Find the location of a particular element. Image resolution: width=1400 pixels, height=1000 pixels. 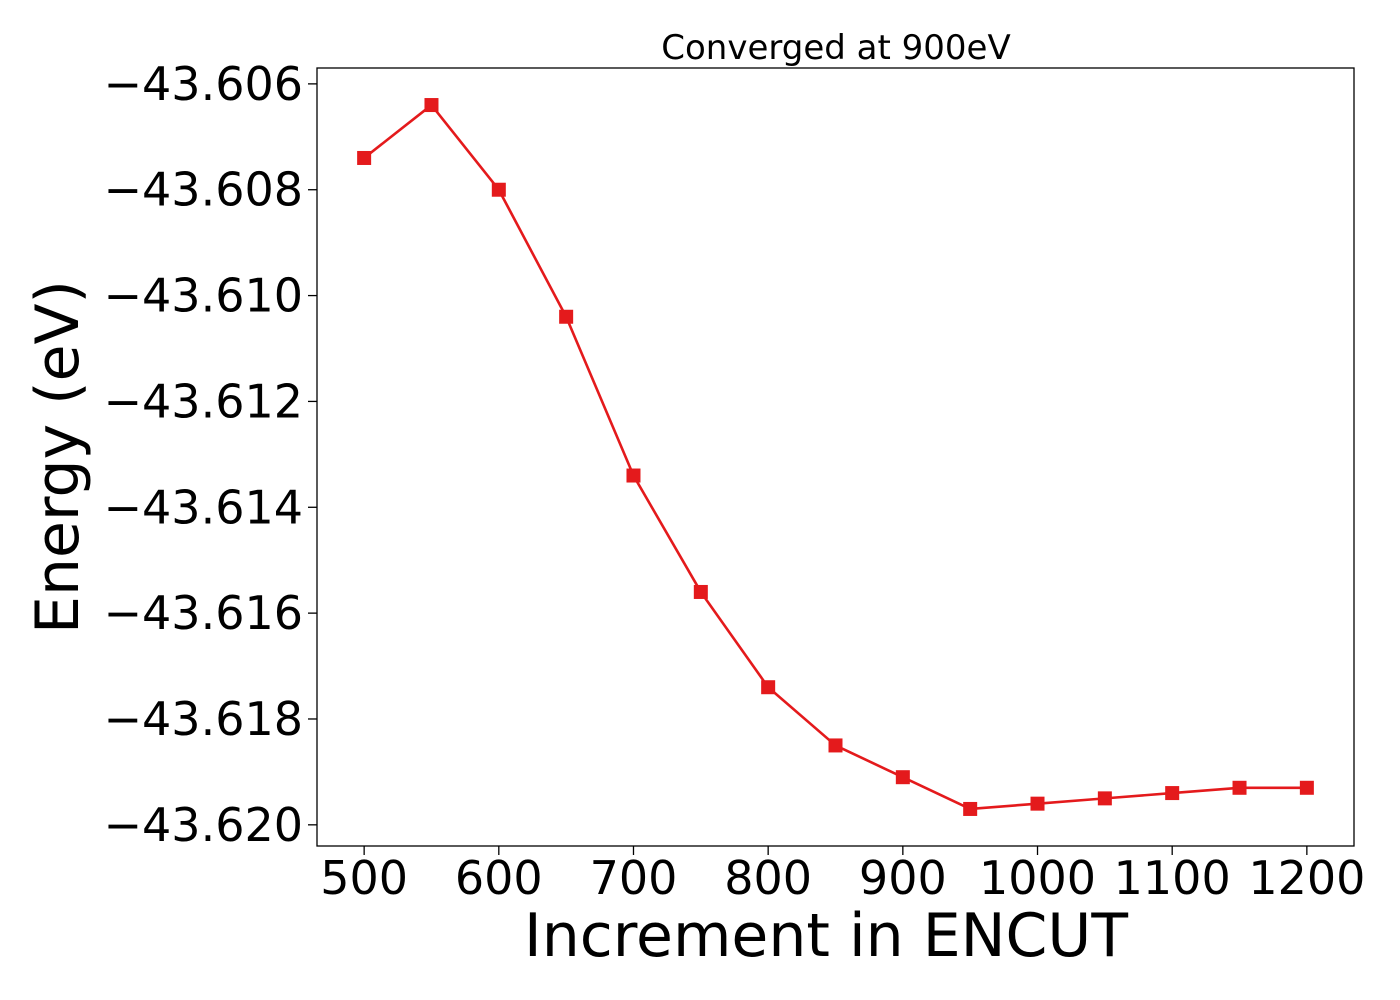

y-tick-label: −43.620 is located at coordinates (204, 825).